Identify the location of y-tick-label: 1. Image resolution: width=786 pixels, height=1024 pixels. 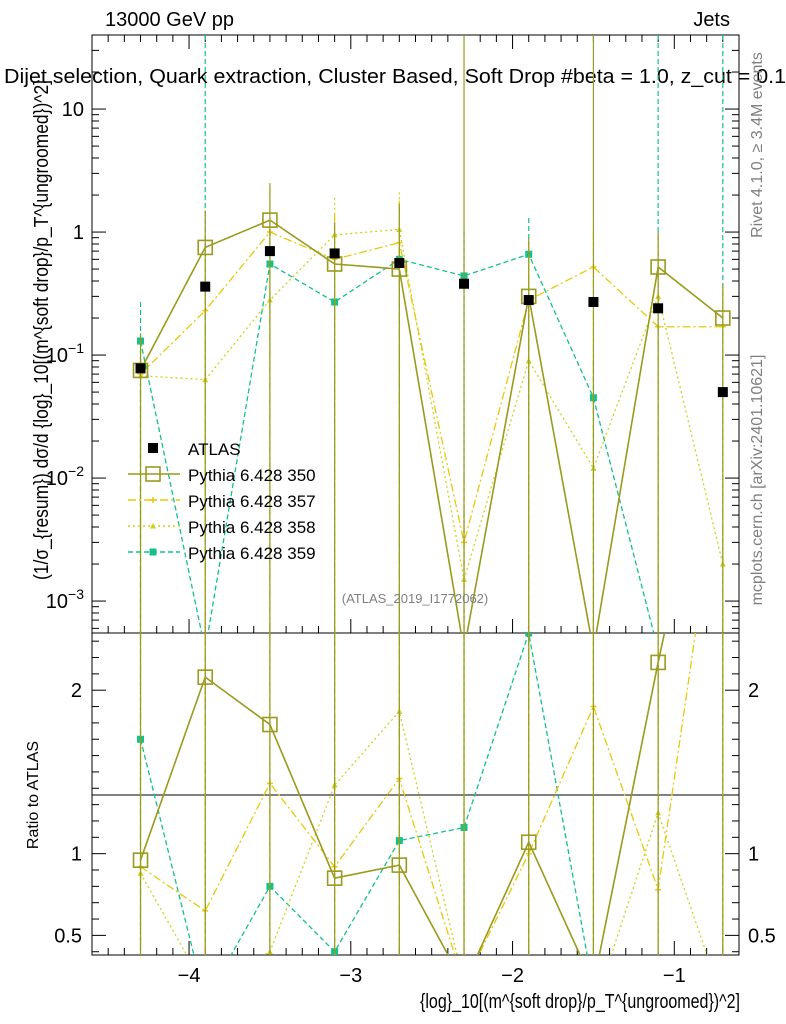
(78, 233).